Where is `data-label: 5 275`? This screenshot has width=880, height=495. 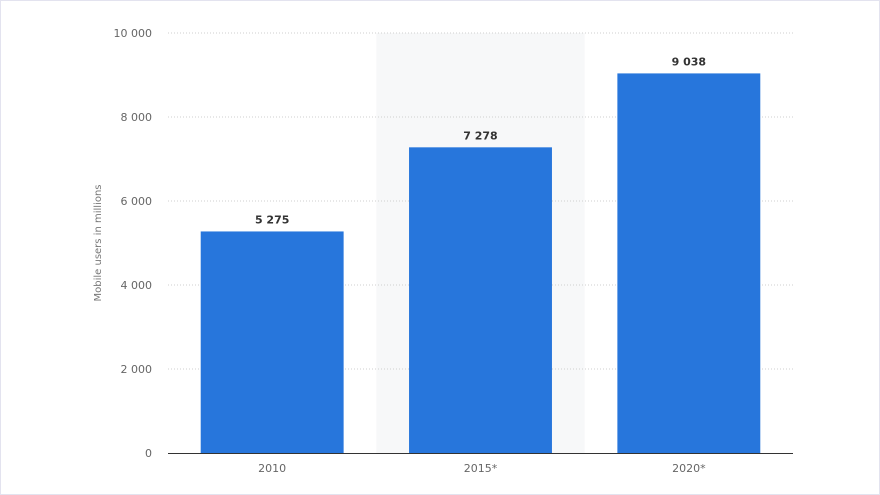 data-label: 5 275 is located at coordinates (272, 219).